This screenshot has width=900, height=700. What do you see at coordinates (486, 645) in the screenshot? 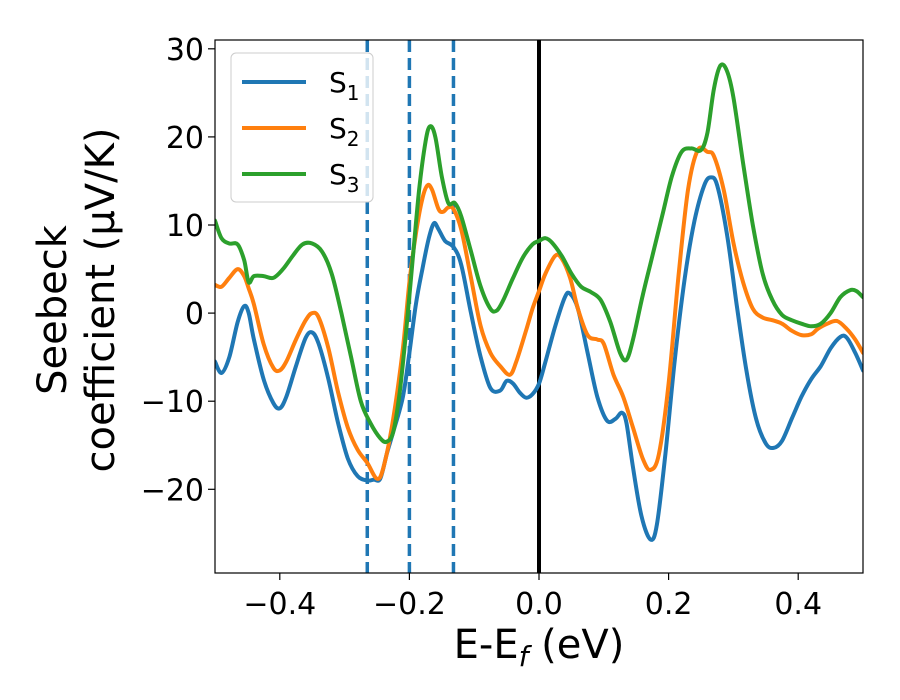
I see `x-axis-title-base: E-E` at bounding box center [486, 645].